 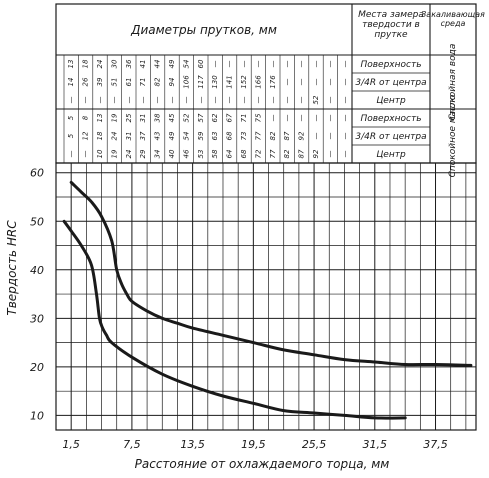 What do you see at coordinates (192, 444) in the screenshot?
I see `x-tick-label: 13,5` at bounding box center [192, 444].